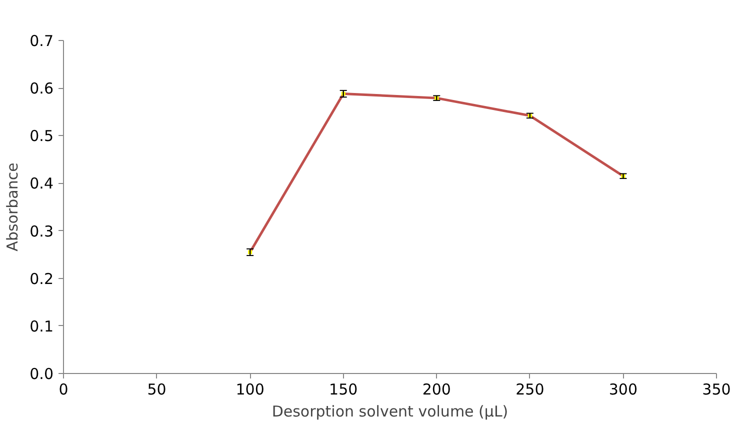  Describe the element at coordinates (42, 231) in the screenshot. I see `y-tick-label: 0.3` at that location.